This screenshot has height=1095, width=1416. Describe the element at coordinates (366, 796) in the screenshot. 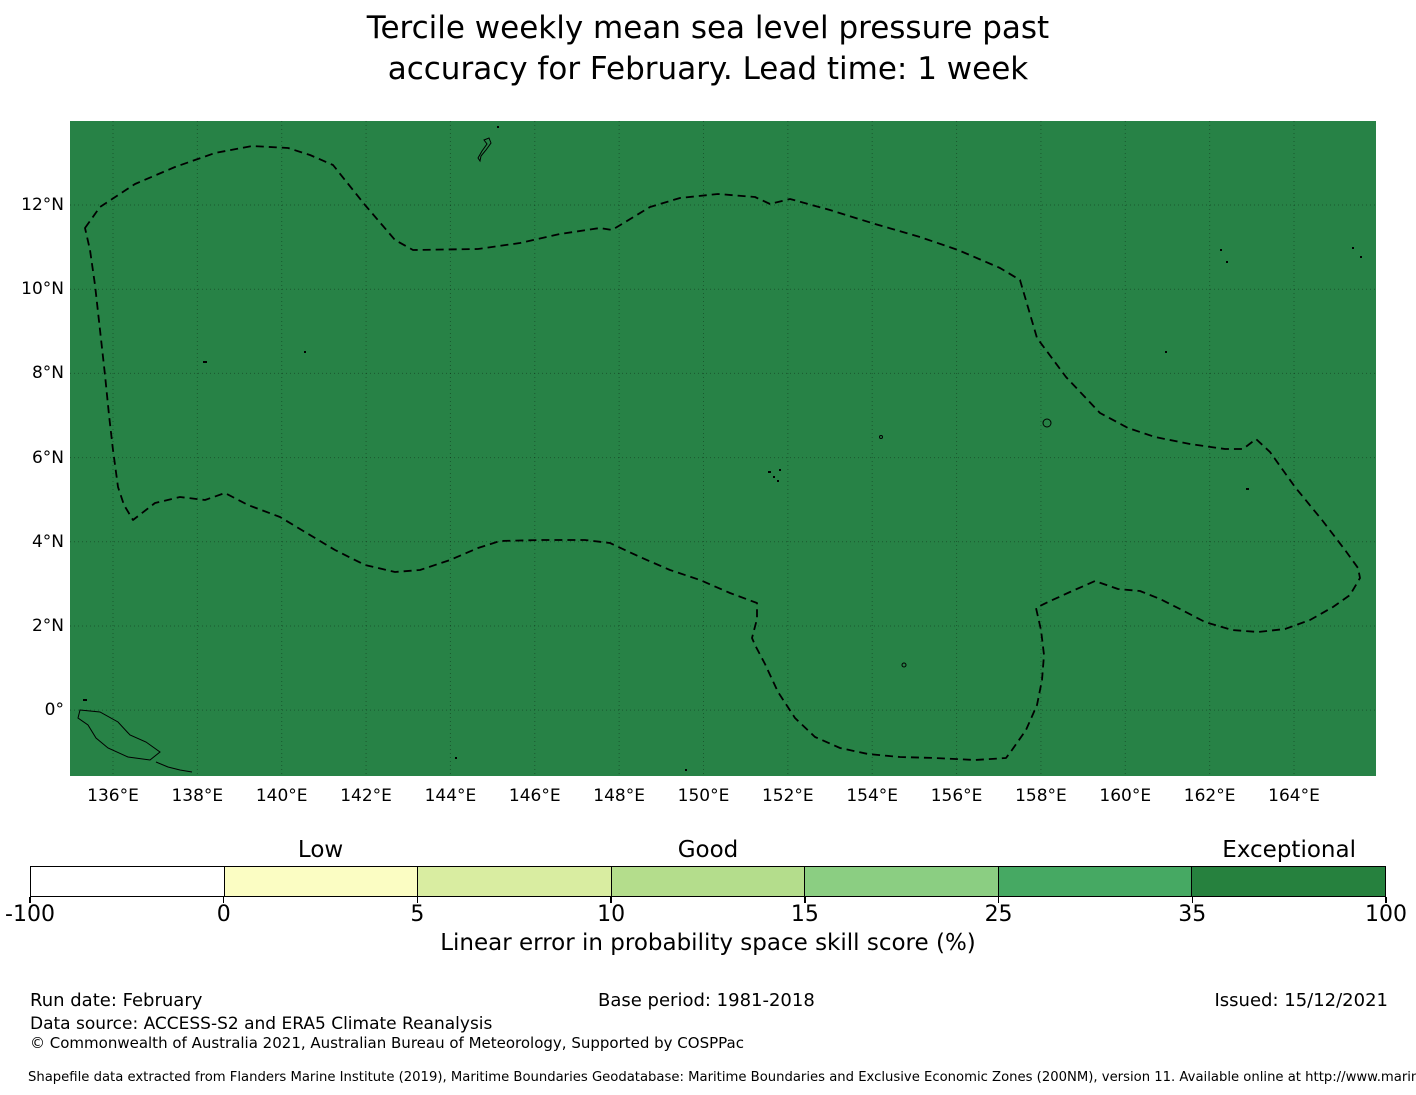

I see `x-tick-label: 142°E` at that location.